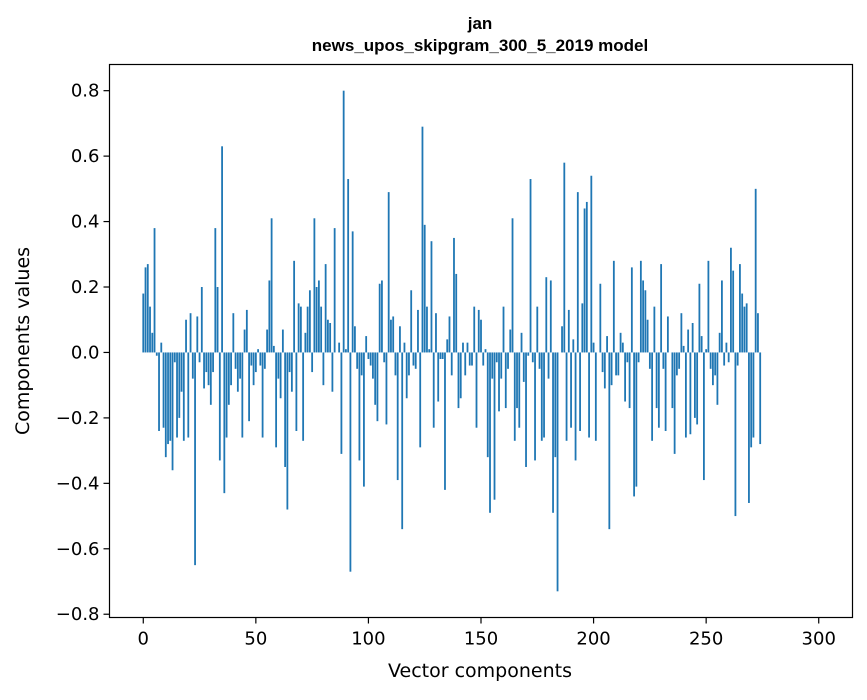 This screenshot has width=867, height=700. What do you see at coordinates (85, 222) in the screenshot?
I see `y-tick-label: 0.4` at bounding box center [85, 222].